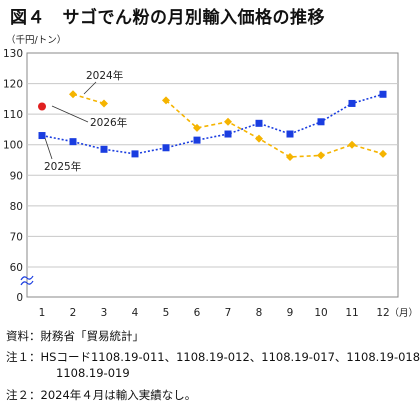 Image resolution: width=420 pixels, height=403 pixels. I want to click on note-1-continued: 1108.19-019, so click(93, 373).